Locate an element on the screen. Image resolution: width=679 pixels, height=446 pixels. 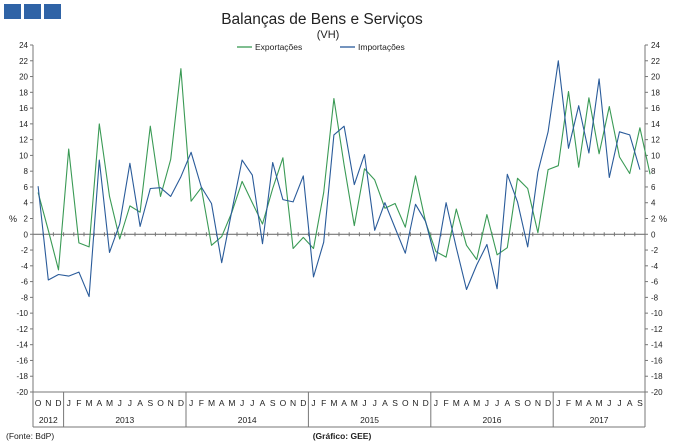
y-tick-label-left: 20 is located at coordinates (23, 77).